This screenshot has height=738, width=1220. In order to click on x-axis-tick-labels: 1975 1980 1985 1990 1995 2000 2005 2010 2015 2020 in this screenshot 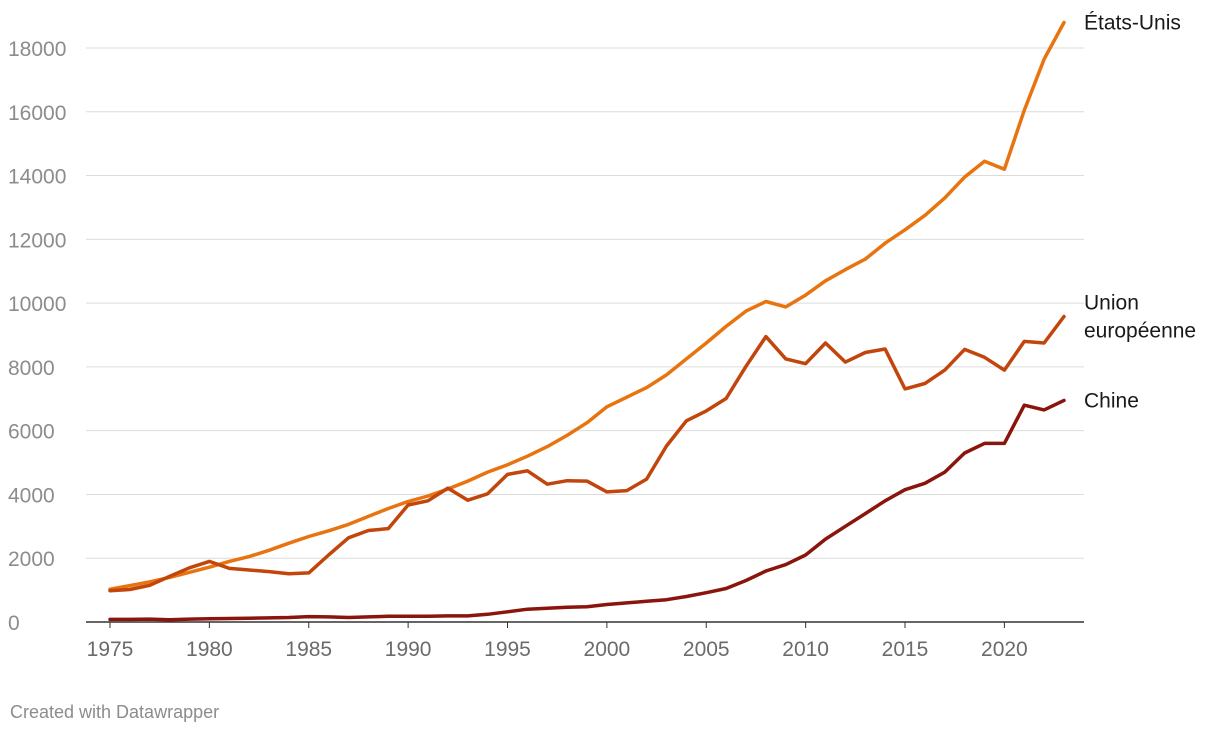, I will do `click(557, 641)`.